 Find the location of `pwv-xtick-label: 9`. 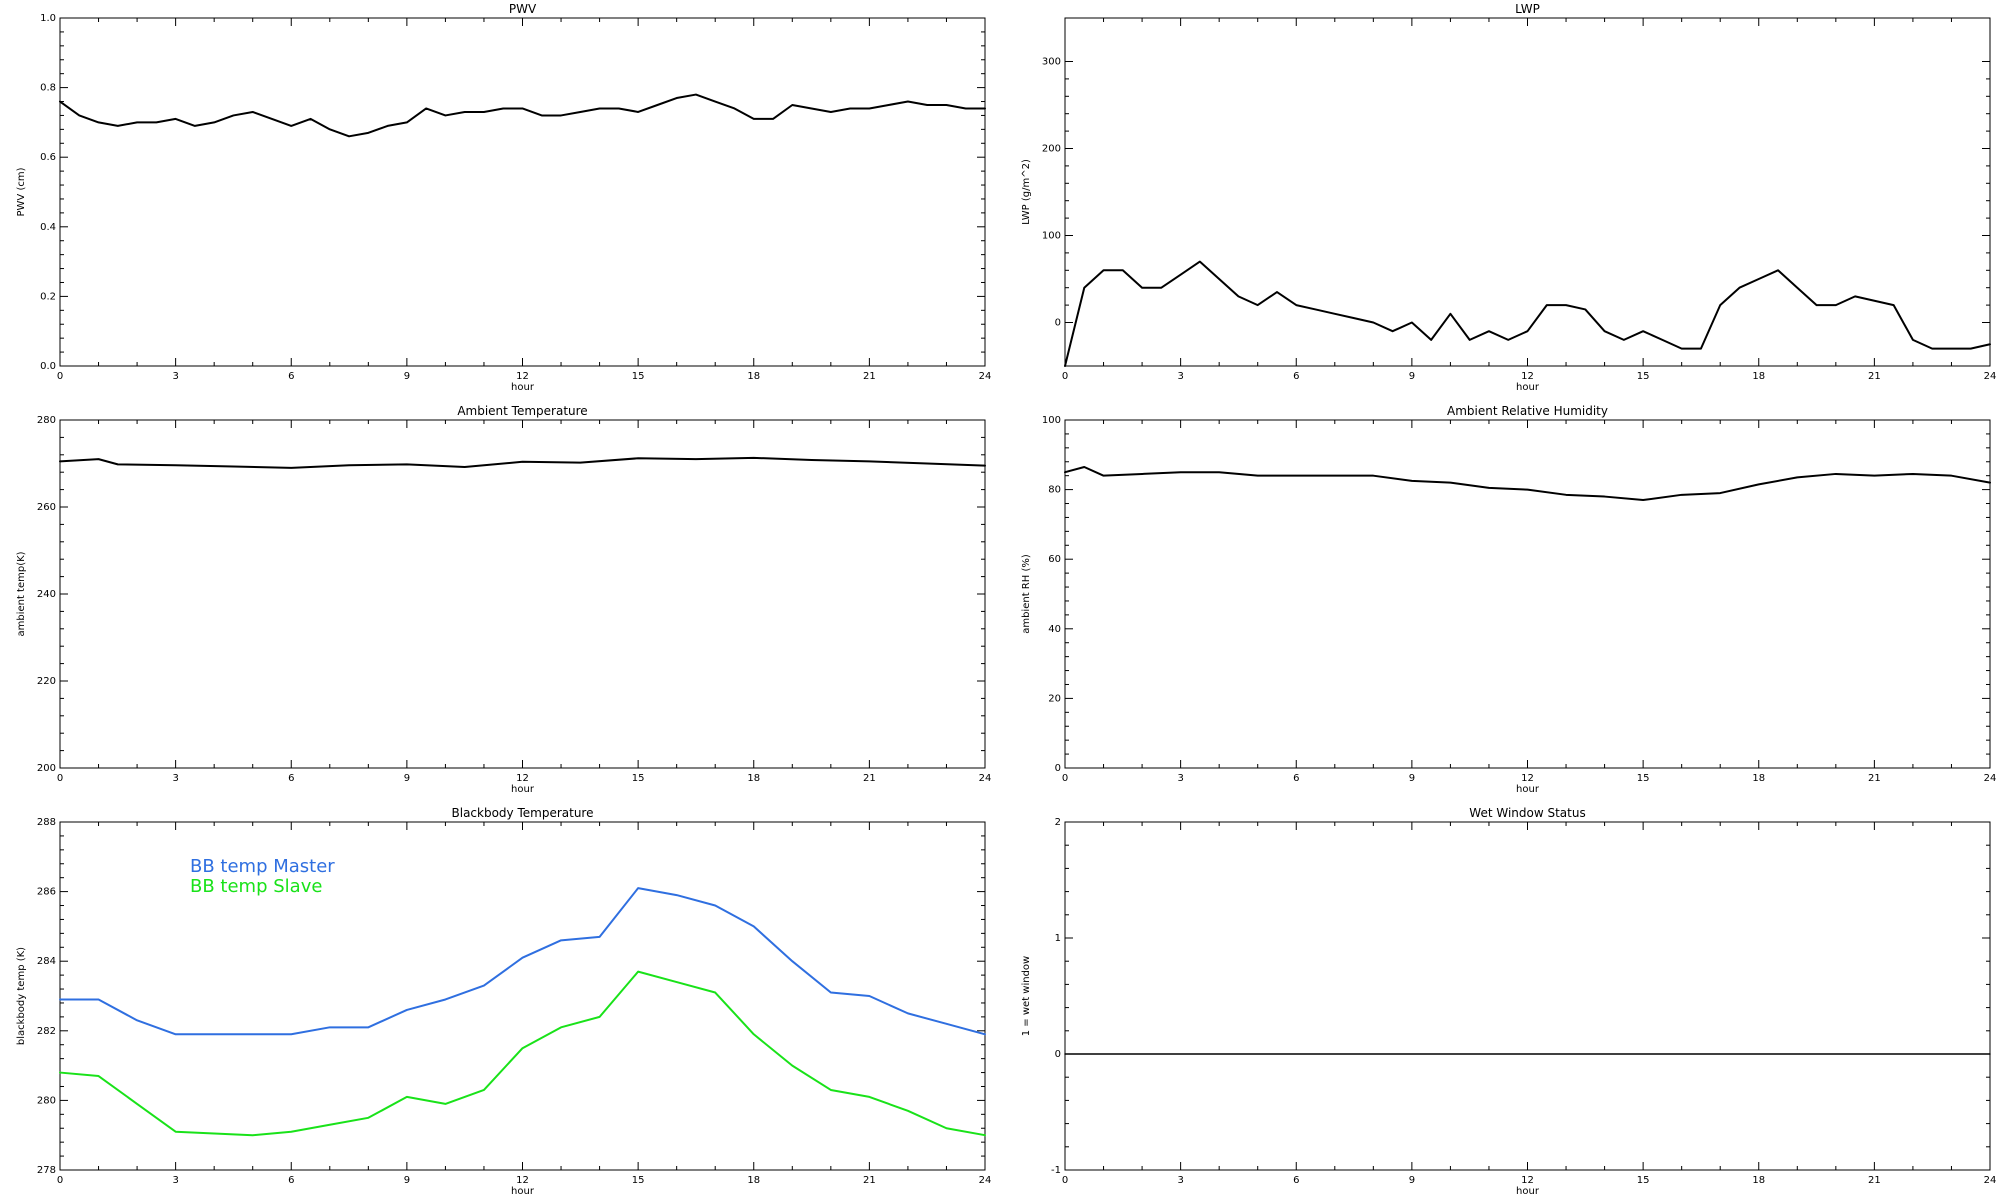

pwv-xtick-label: 9 is located at coordinates (407, 376).